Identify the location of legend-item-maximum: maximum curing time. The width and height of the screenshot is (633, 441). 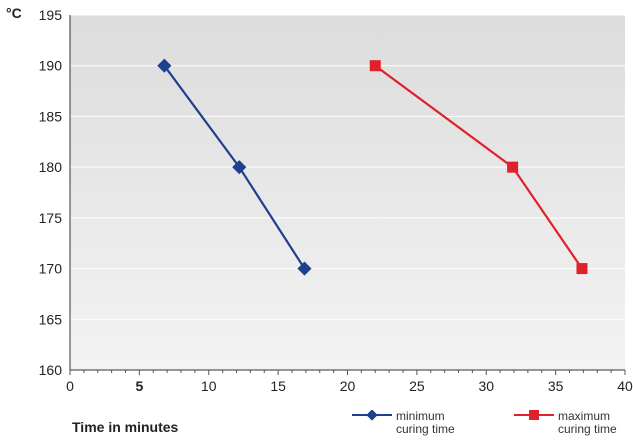
(565, 423).